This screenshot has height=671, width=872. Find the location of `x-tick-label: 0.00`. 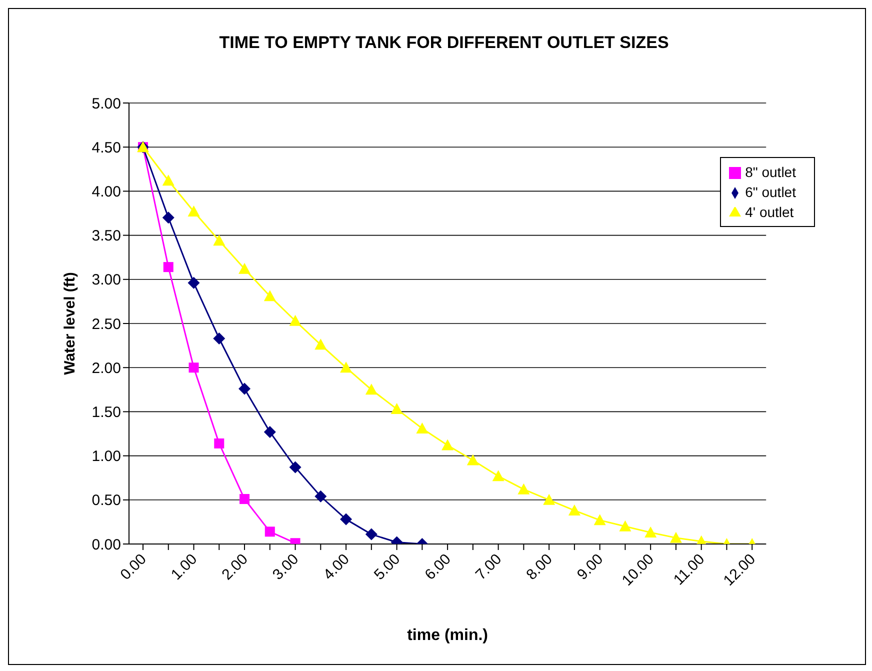

x-tick-label: 0.00 is located at coordinates (133, 567).